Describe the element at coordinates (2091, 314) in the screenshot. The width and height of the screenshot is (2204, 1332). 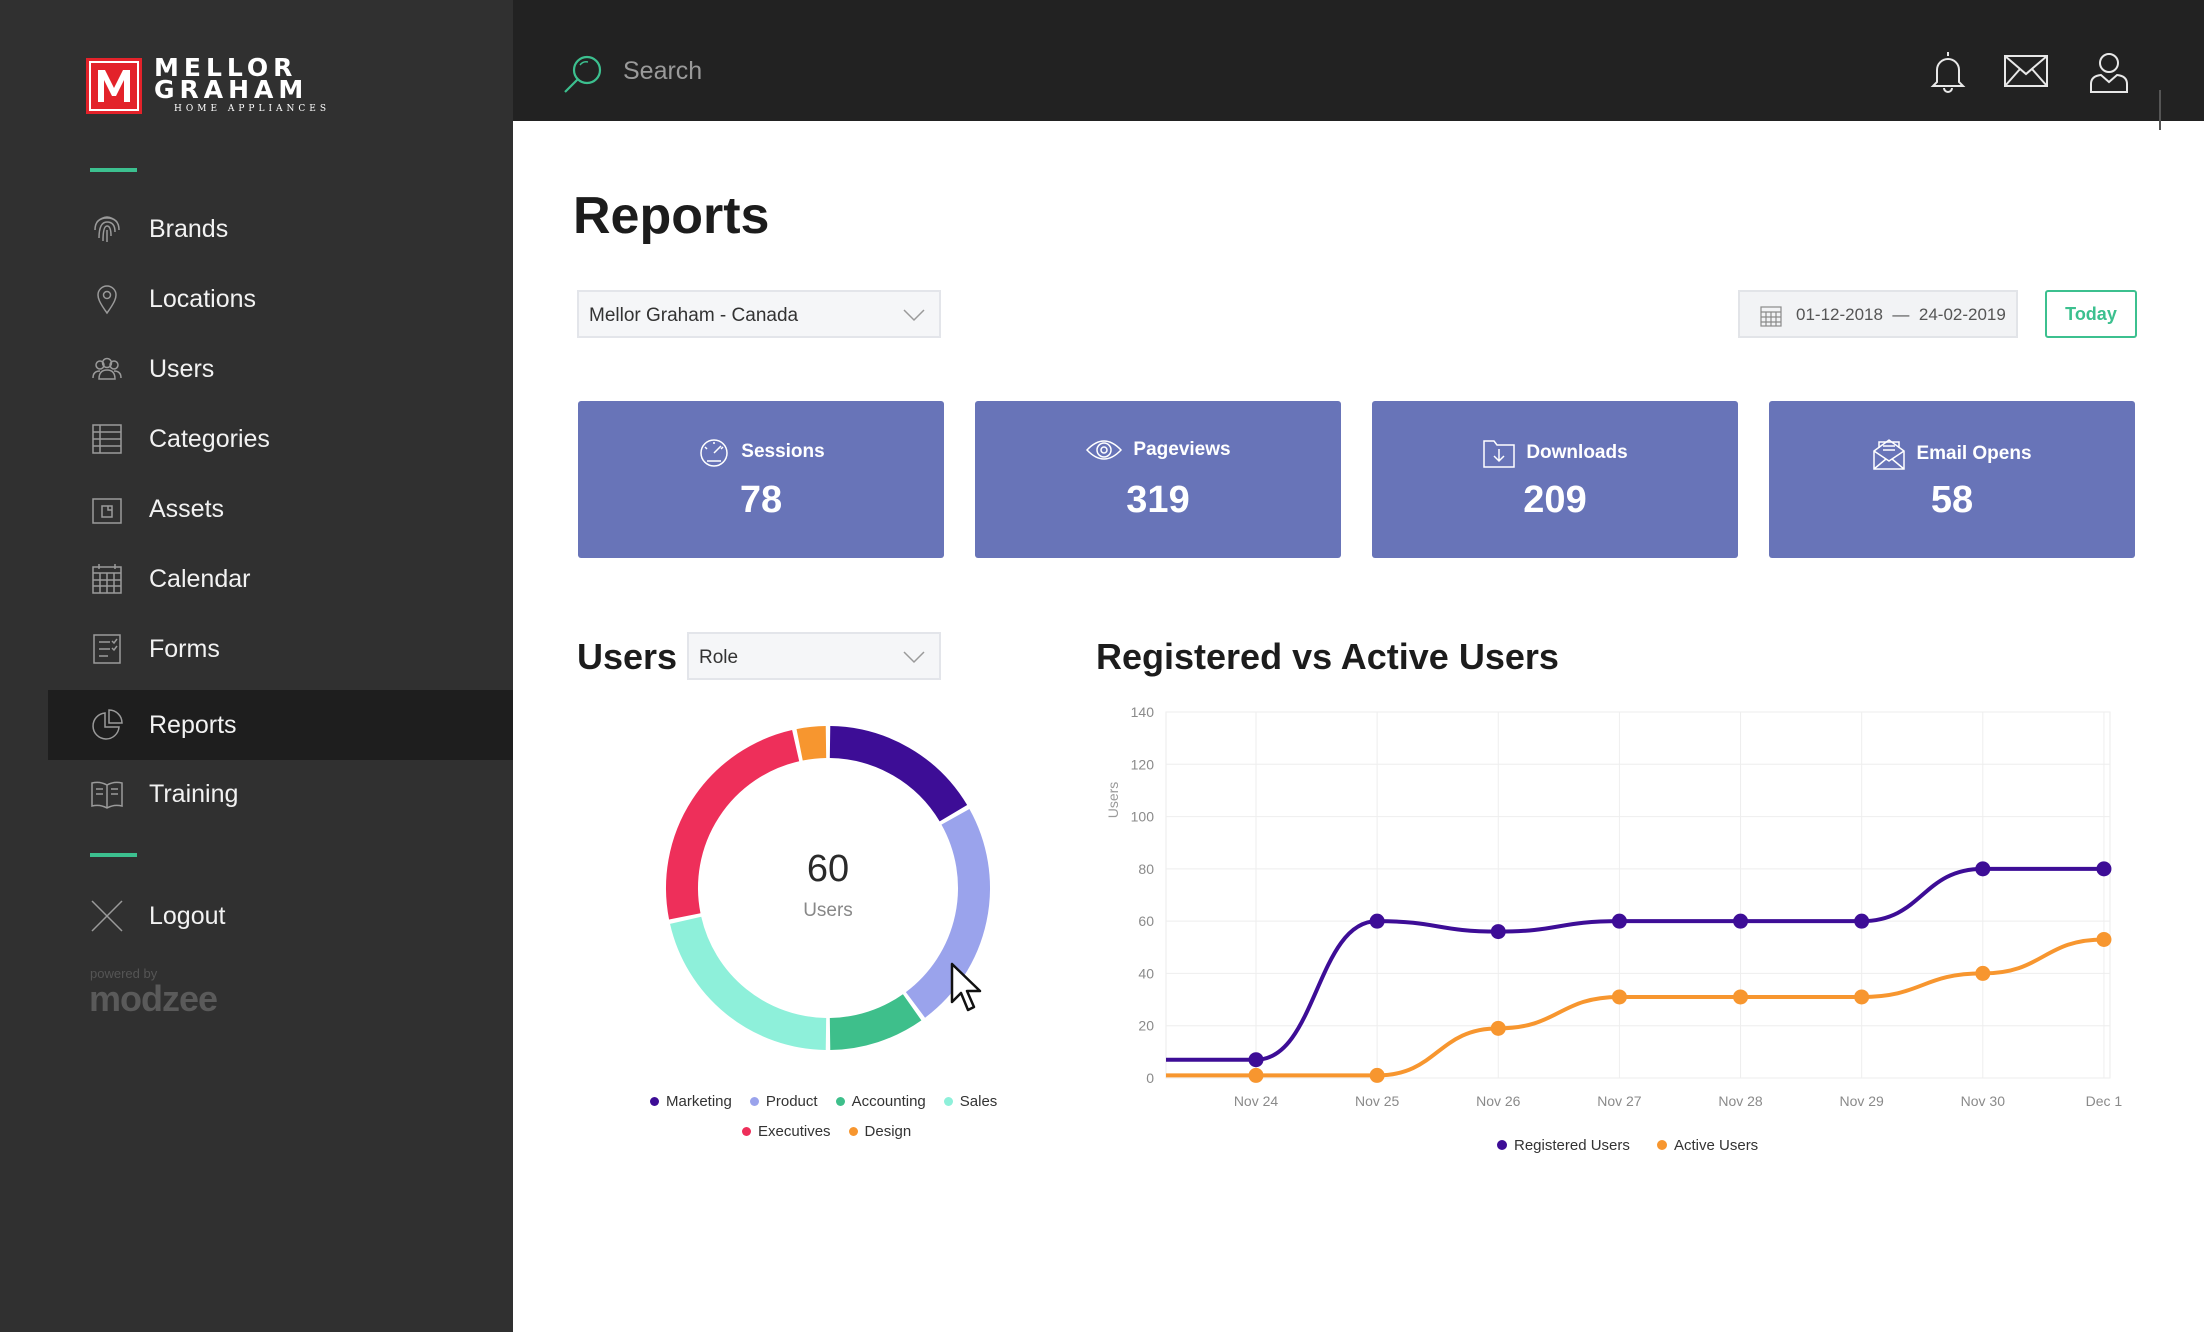
I see `today-button: Today` at that location.